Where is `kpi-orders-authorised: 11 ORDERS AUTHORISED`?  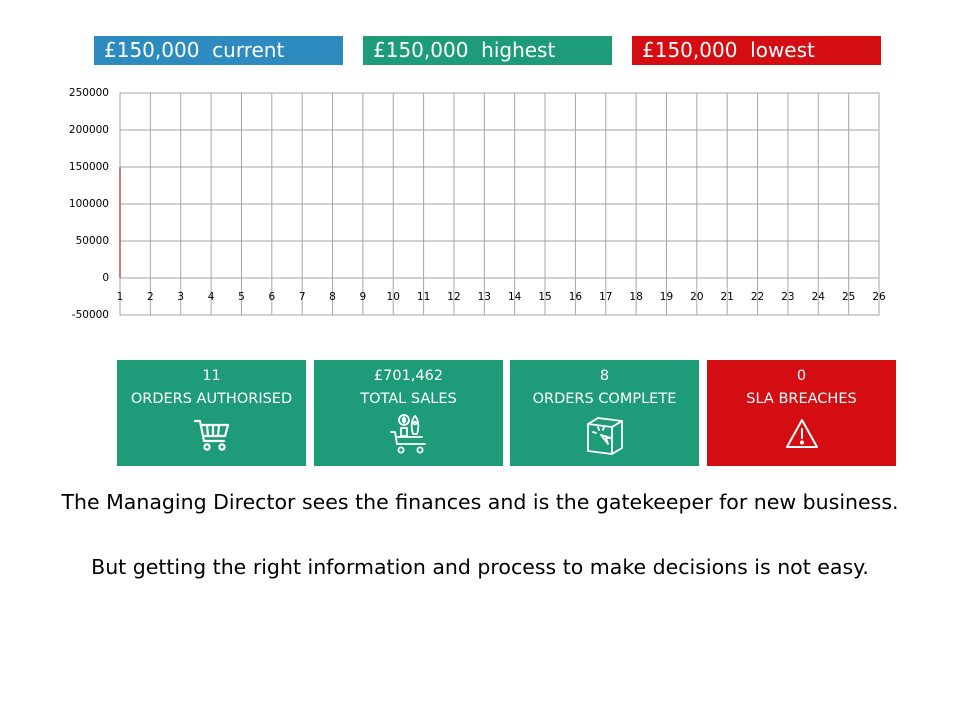
kpi-orders-authorised: 11 ORDERS AUTHORISED is located at coordinates (211, 413).